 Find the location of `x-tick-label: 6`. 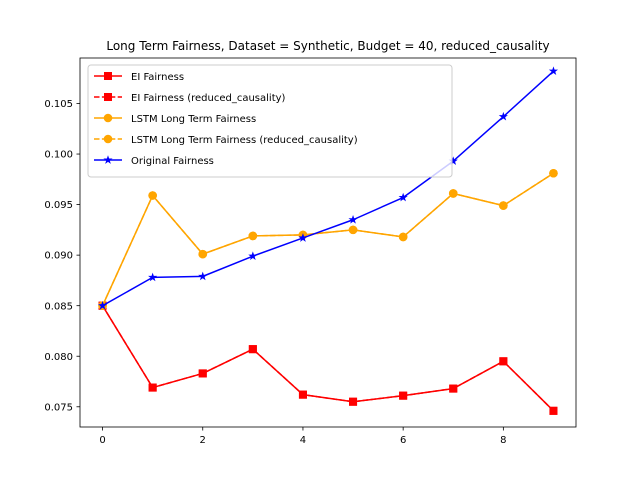

x-tick-label: 6 is located at coordinates (403, 440).